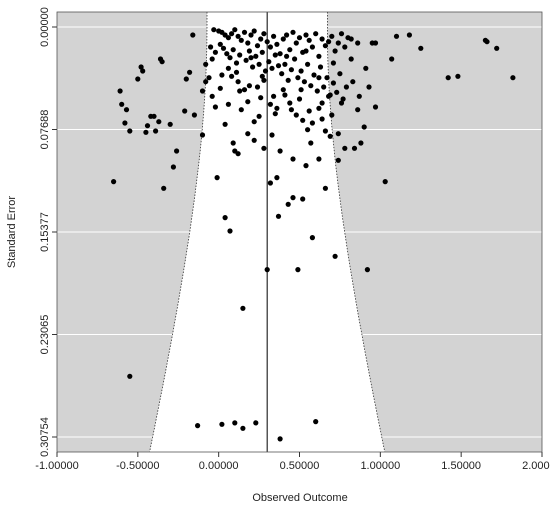 The height and width of the screenshot is (511, 550). Describe the element at coordinates (300, 466) in the screenshot. I see `x-tick-label: 0.50000` at that location.